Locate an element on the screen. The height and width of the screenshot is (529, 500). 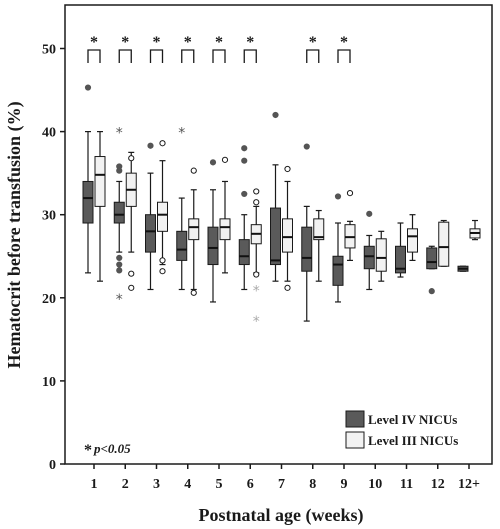
box-level-iv-4: * is located at coordinates (182, 208).